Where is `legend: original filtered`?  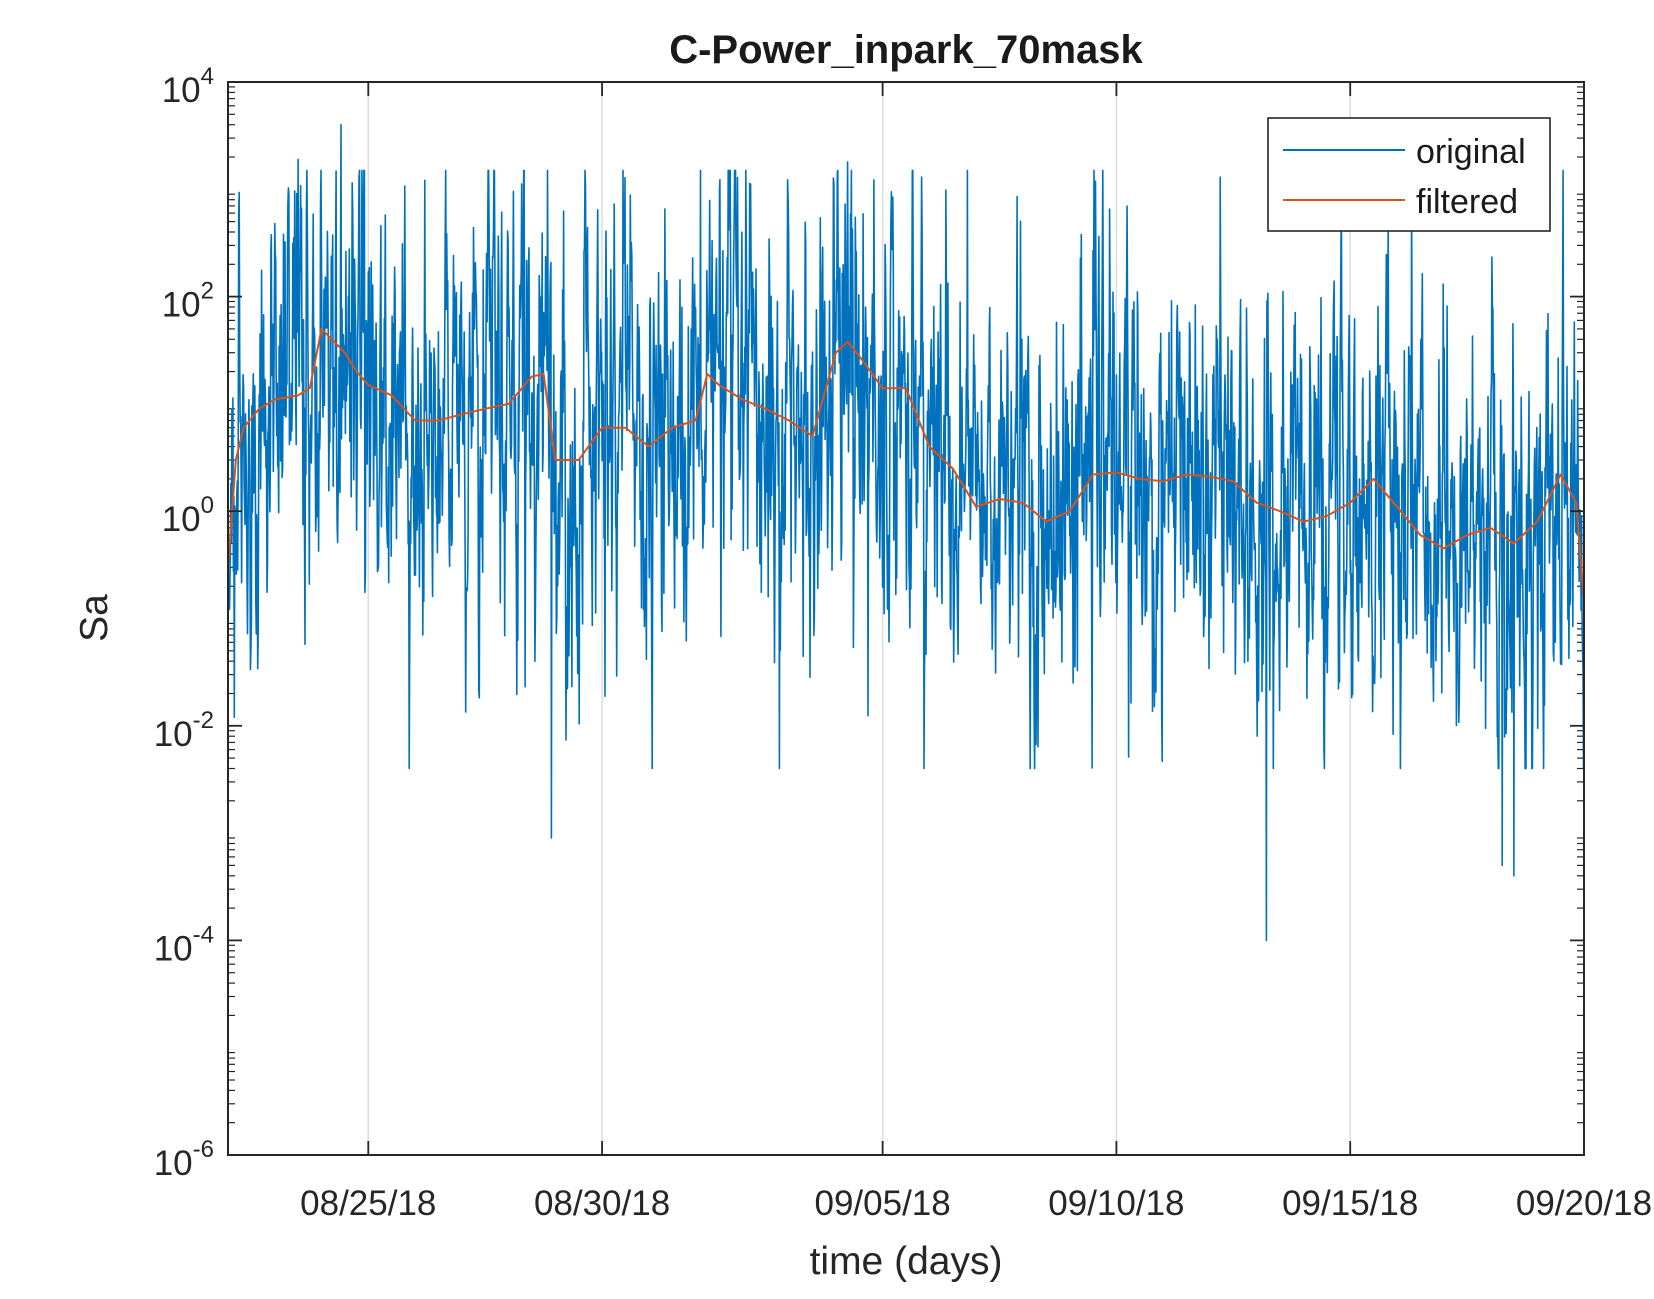 legend: original filtered is located at coordinates (1409, 174).